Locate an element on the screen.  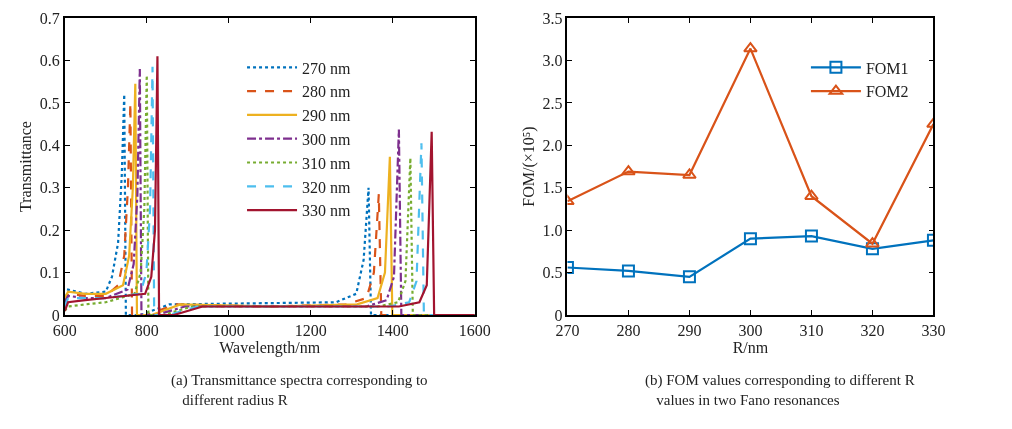
legend-label: FOM2 is located at coordinates (887, 92).